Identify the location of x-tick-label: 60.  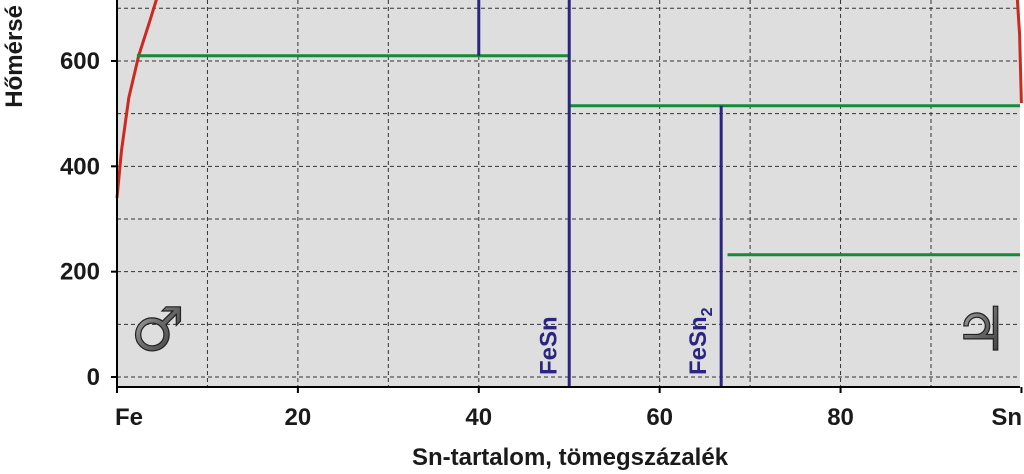
(659, 417).